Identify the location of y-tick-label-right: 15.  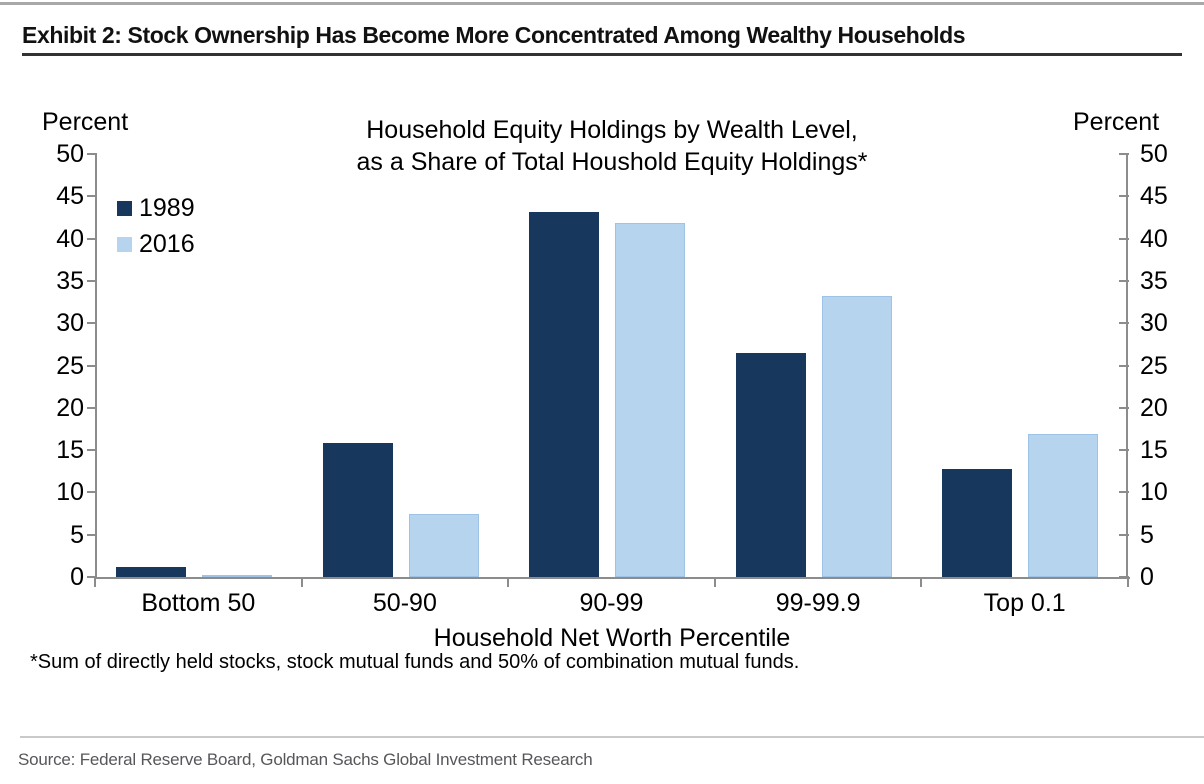
(1154, 450).